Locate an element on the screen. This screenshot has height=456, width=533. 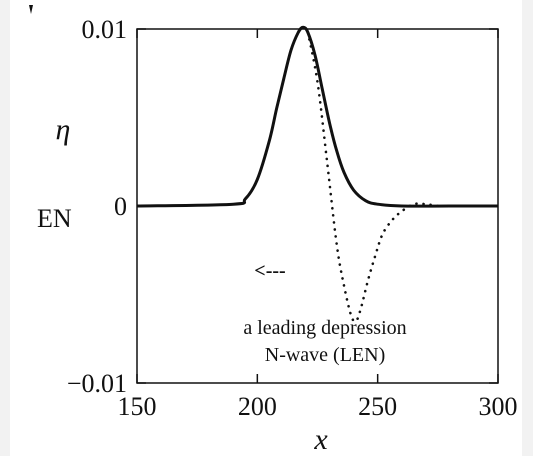
x-axis-label: x is located at coordinates (320, 439).